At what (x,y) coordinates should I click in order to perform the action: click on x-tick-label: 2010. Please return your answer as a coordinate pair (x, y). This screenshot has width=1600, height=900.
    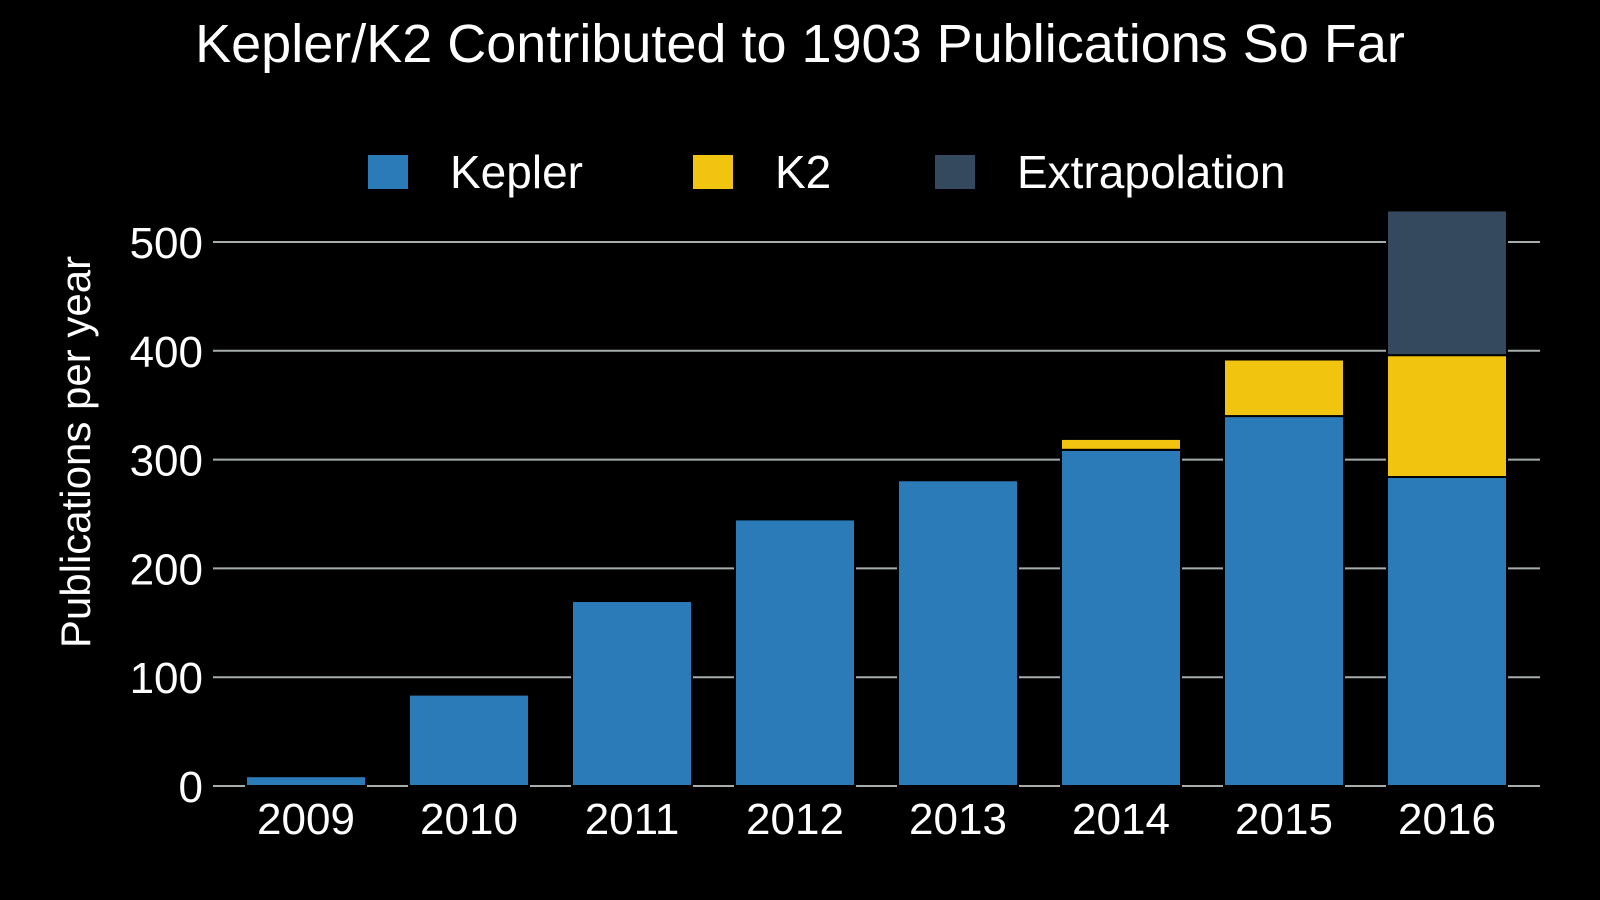
    Looking at the image, I should click on (469, 819).